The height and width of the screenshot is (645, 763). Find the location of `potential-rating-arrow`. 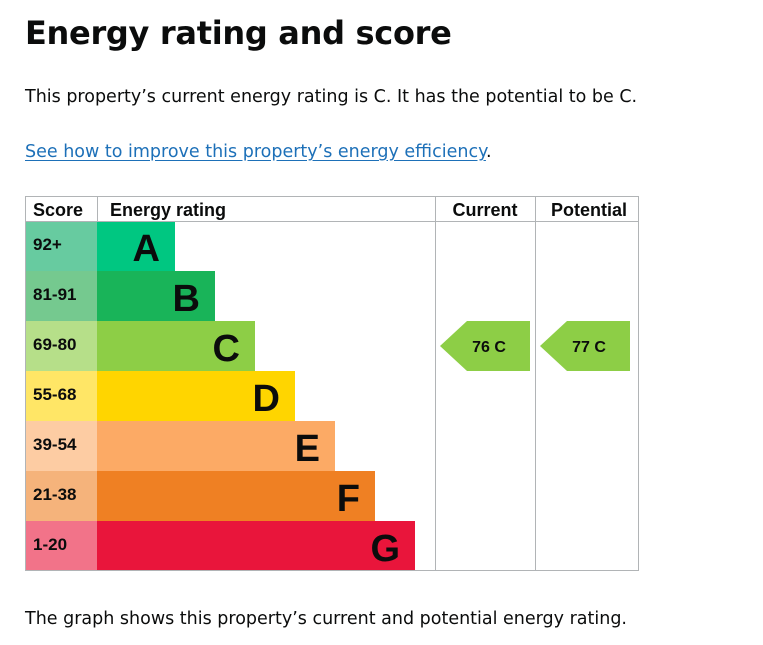

potential-rating-arrow is located at coordinates (585, 346).